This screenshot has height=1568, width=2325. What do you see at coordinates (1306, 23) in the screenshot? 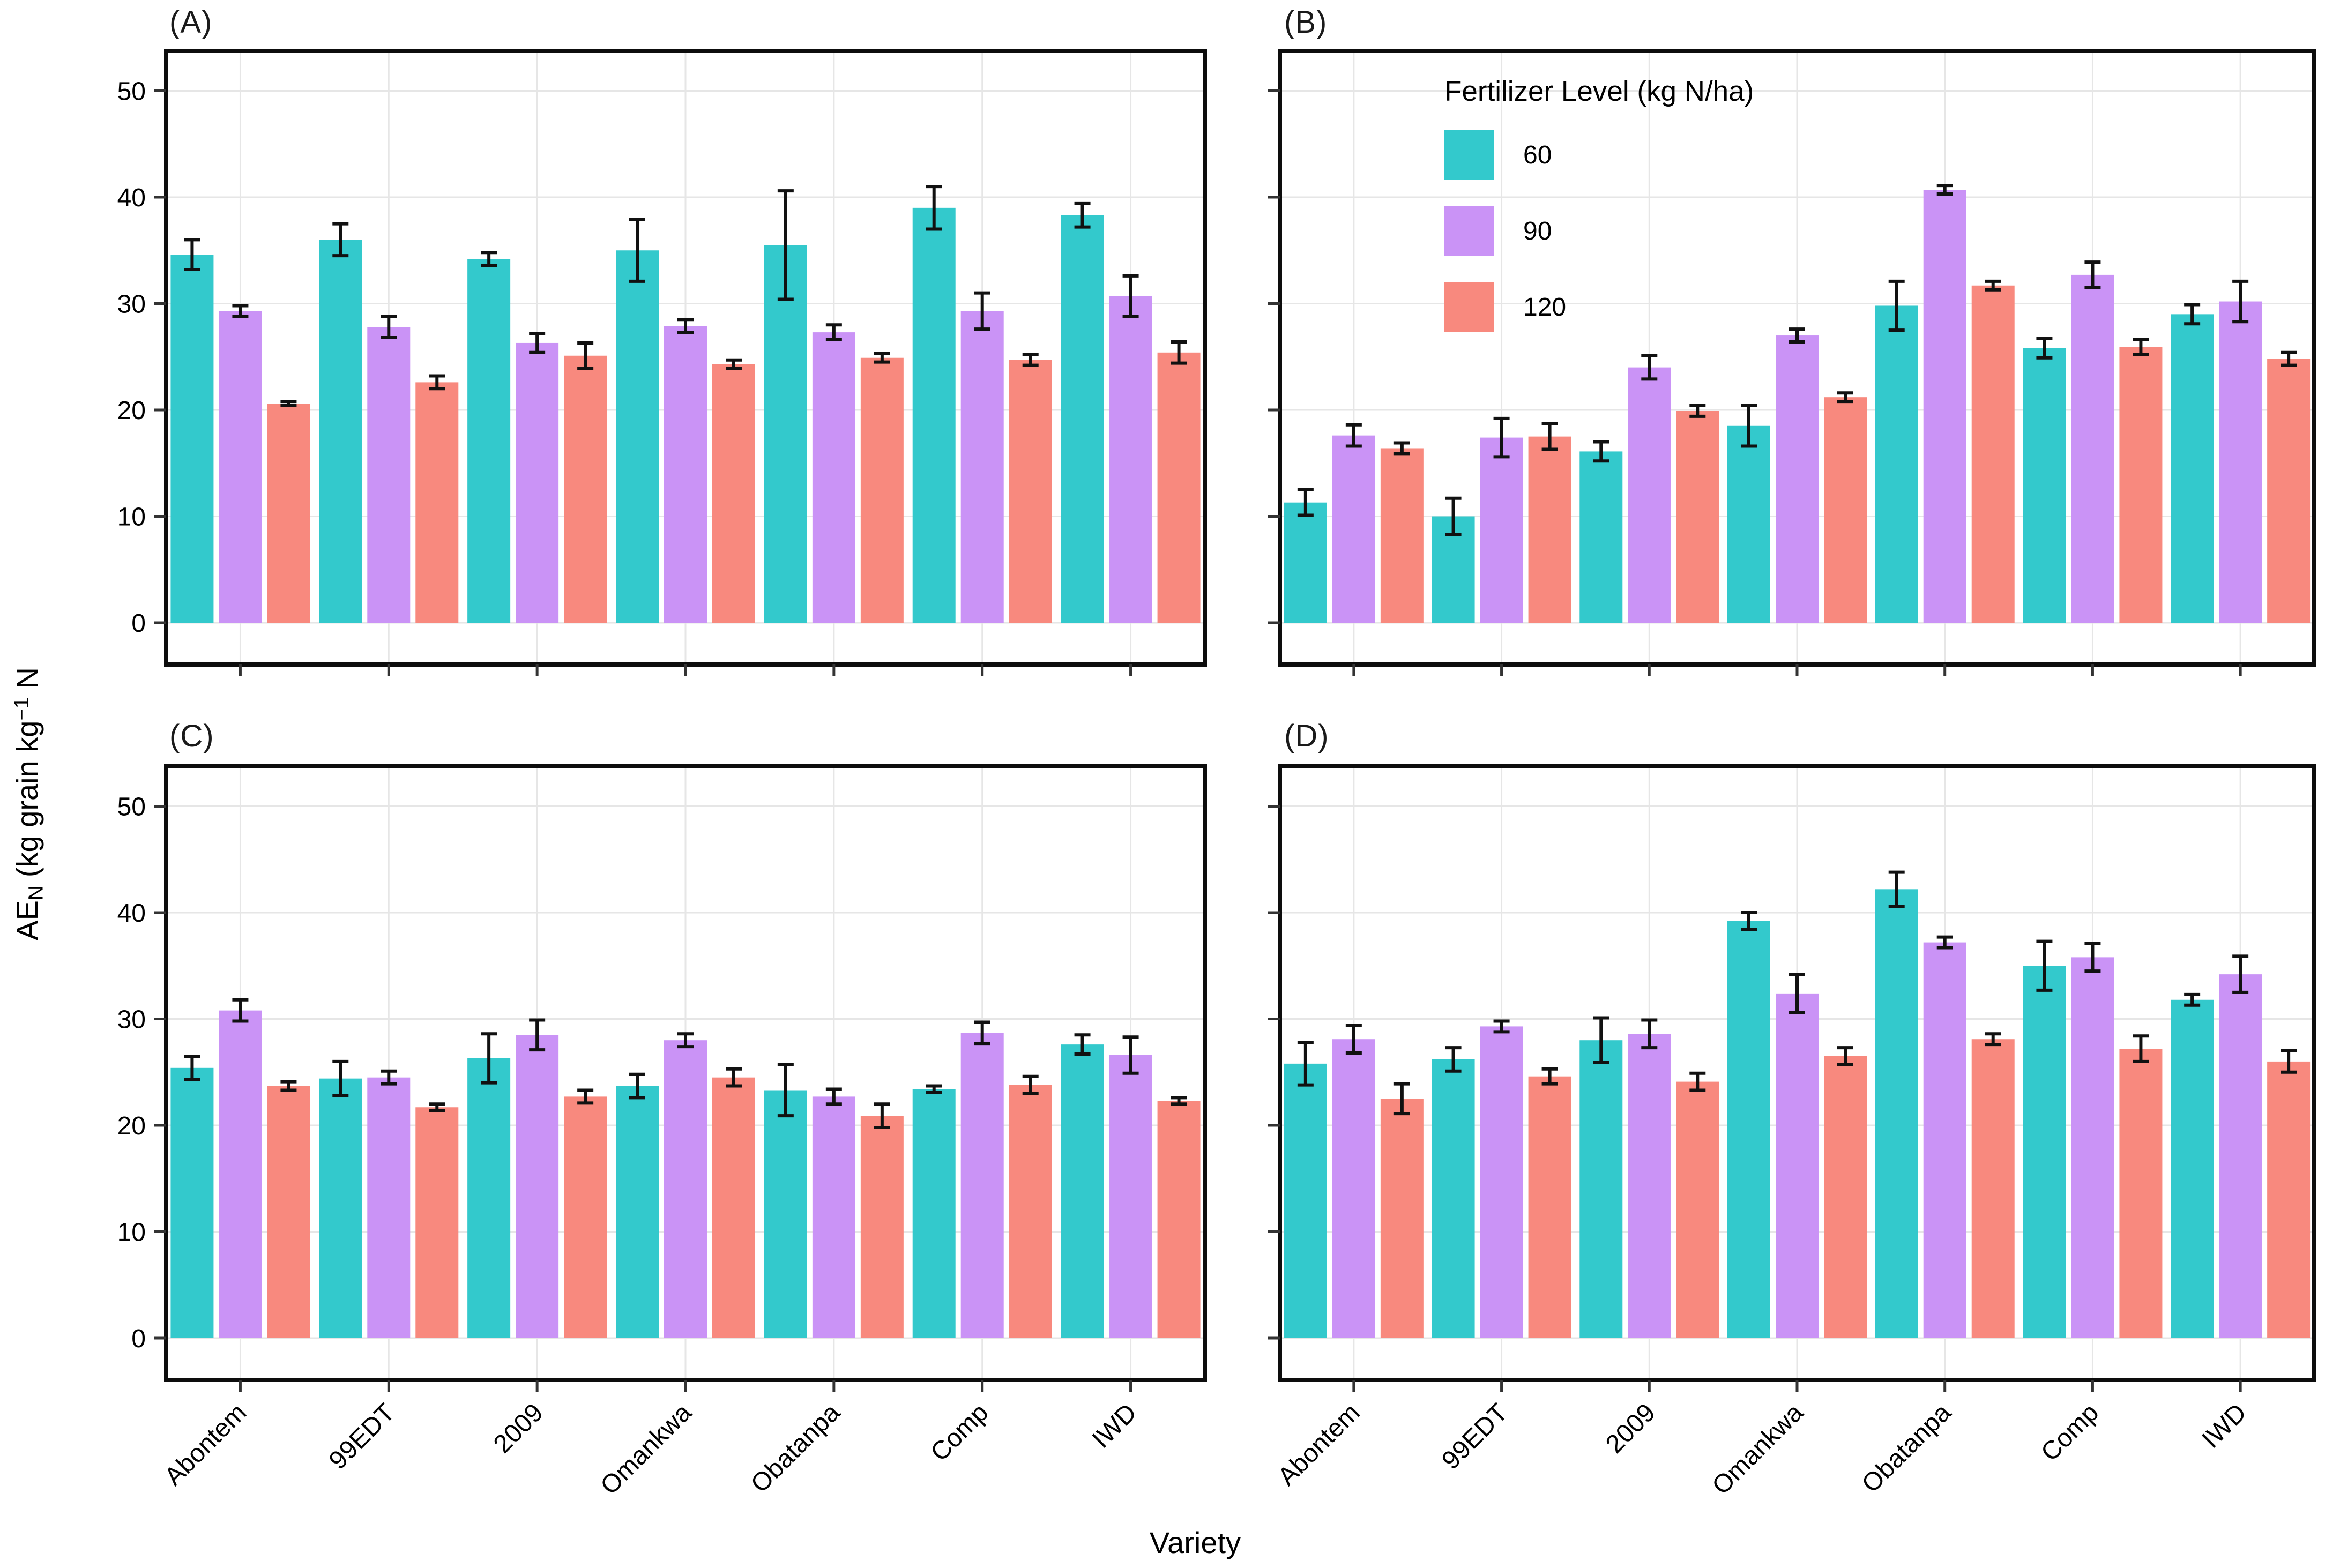
I see `panel-label-b: (B)` at bounding box center [1306, 23].